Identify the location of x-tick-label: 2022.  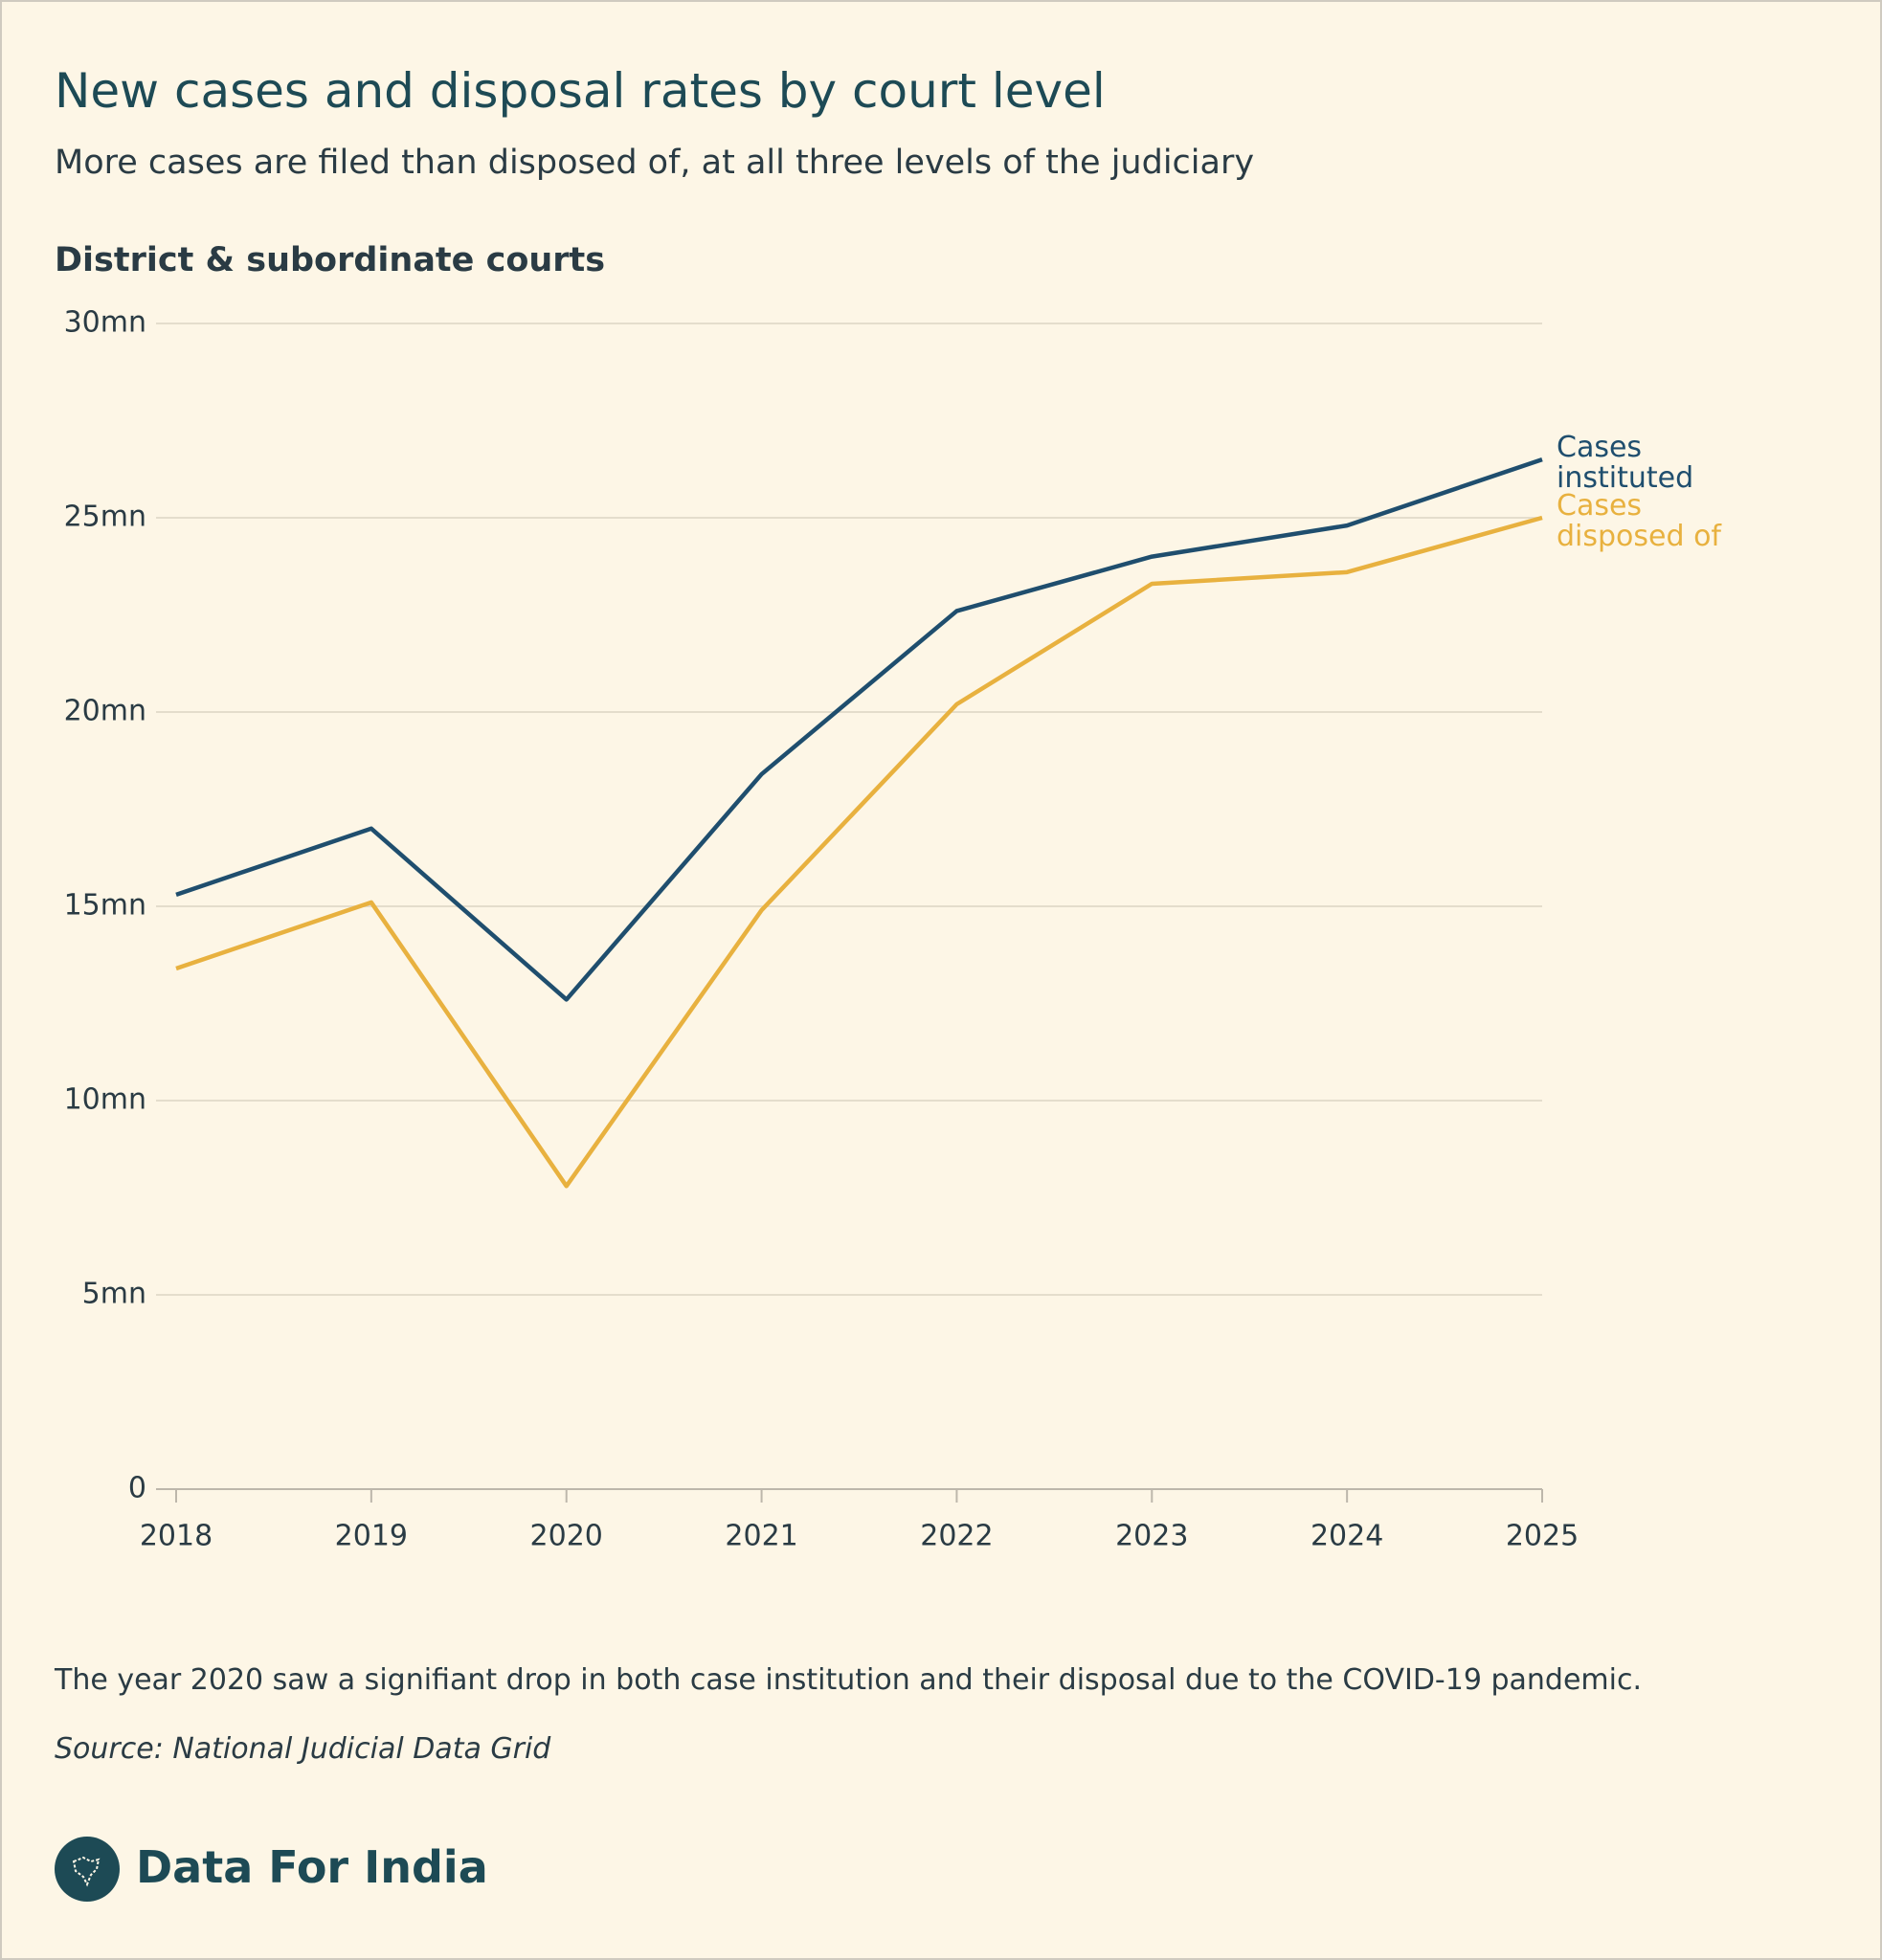
(956, 1537).